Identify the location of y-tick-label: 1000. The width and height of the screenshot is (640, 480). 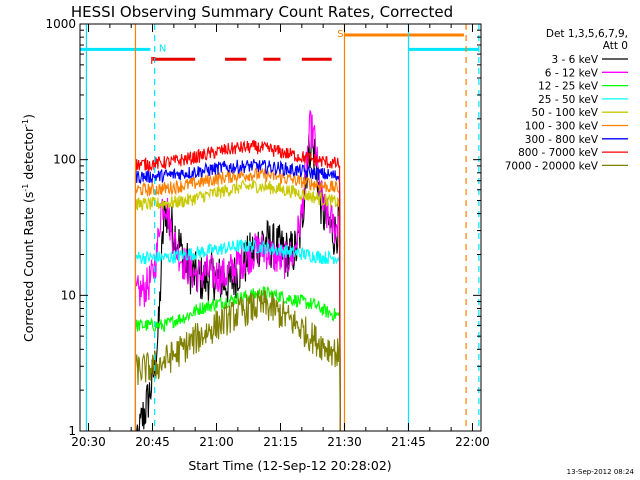
(60, 24).